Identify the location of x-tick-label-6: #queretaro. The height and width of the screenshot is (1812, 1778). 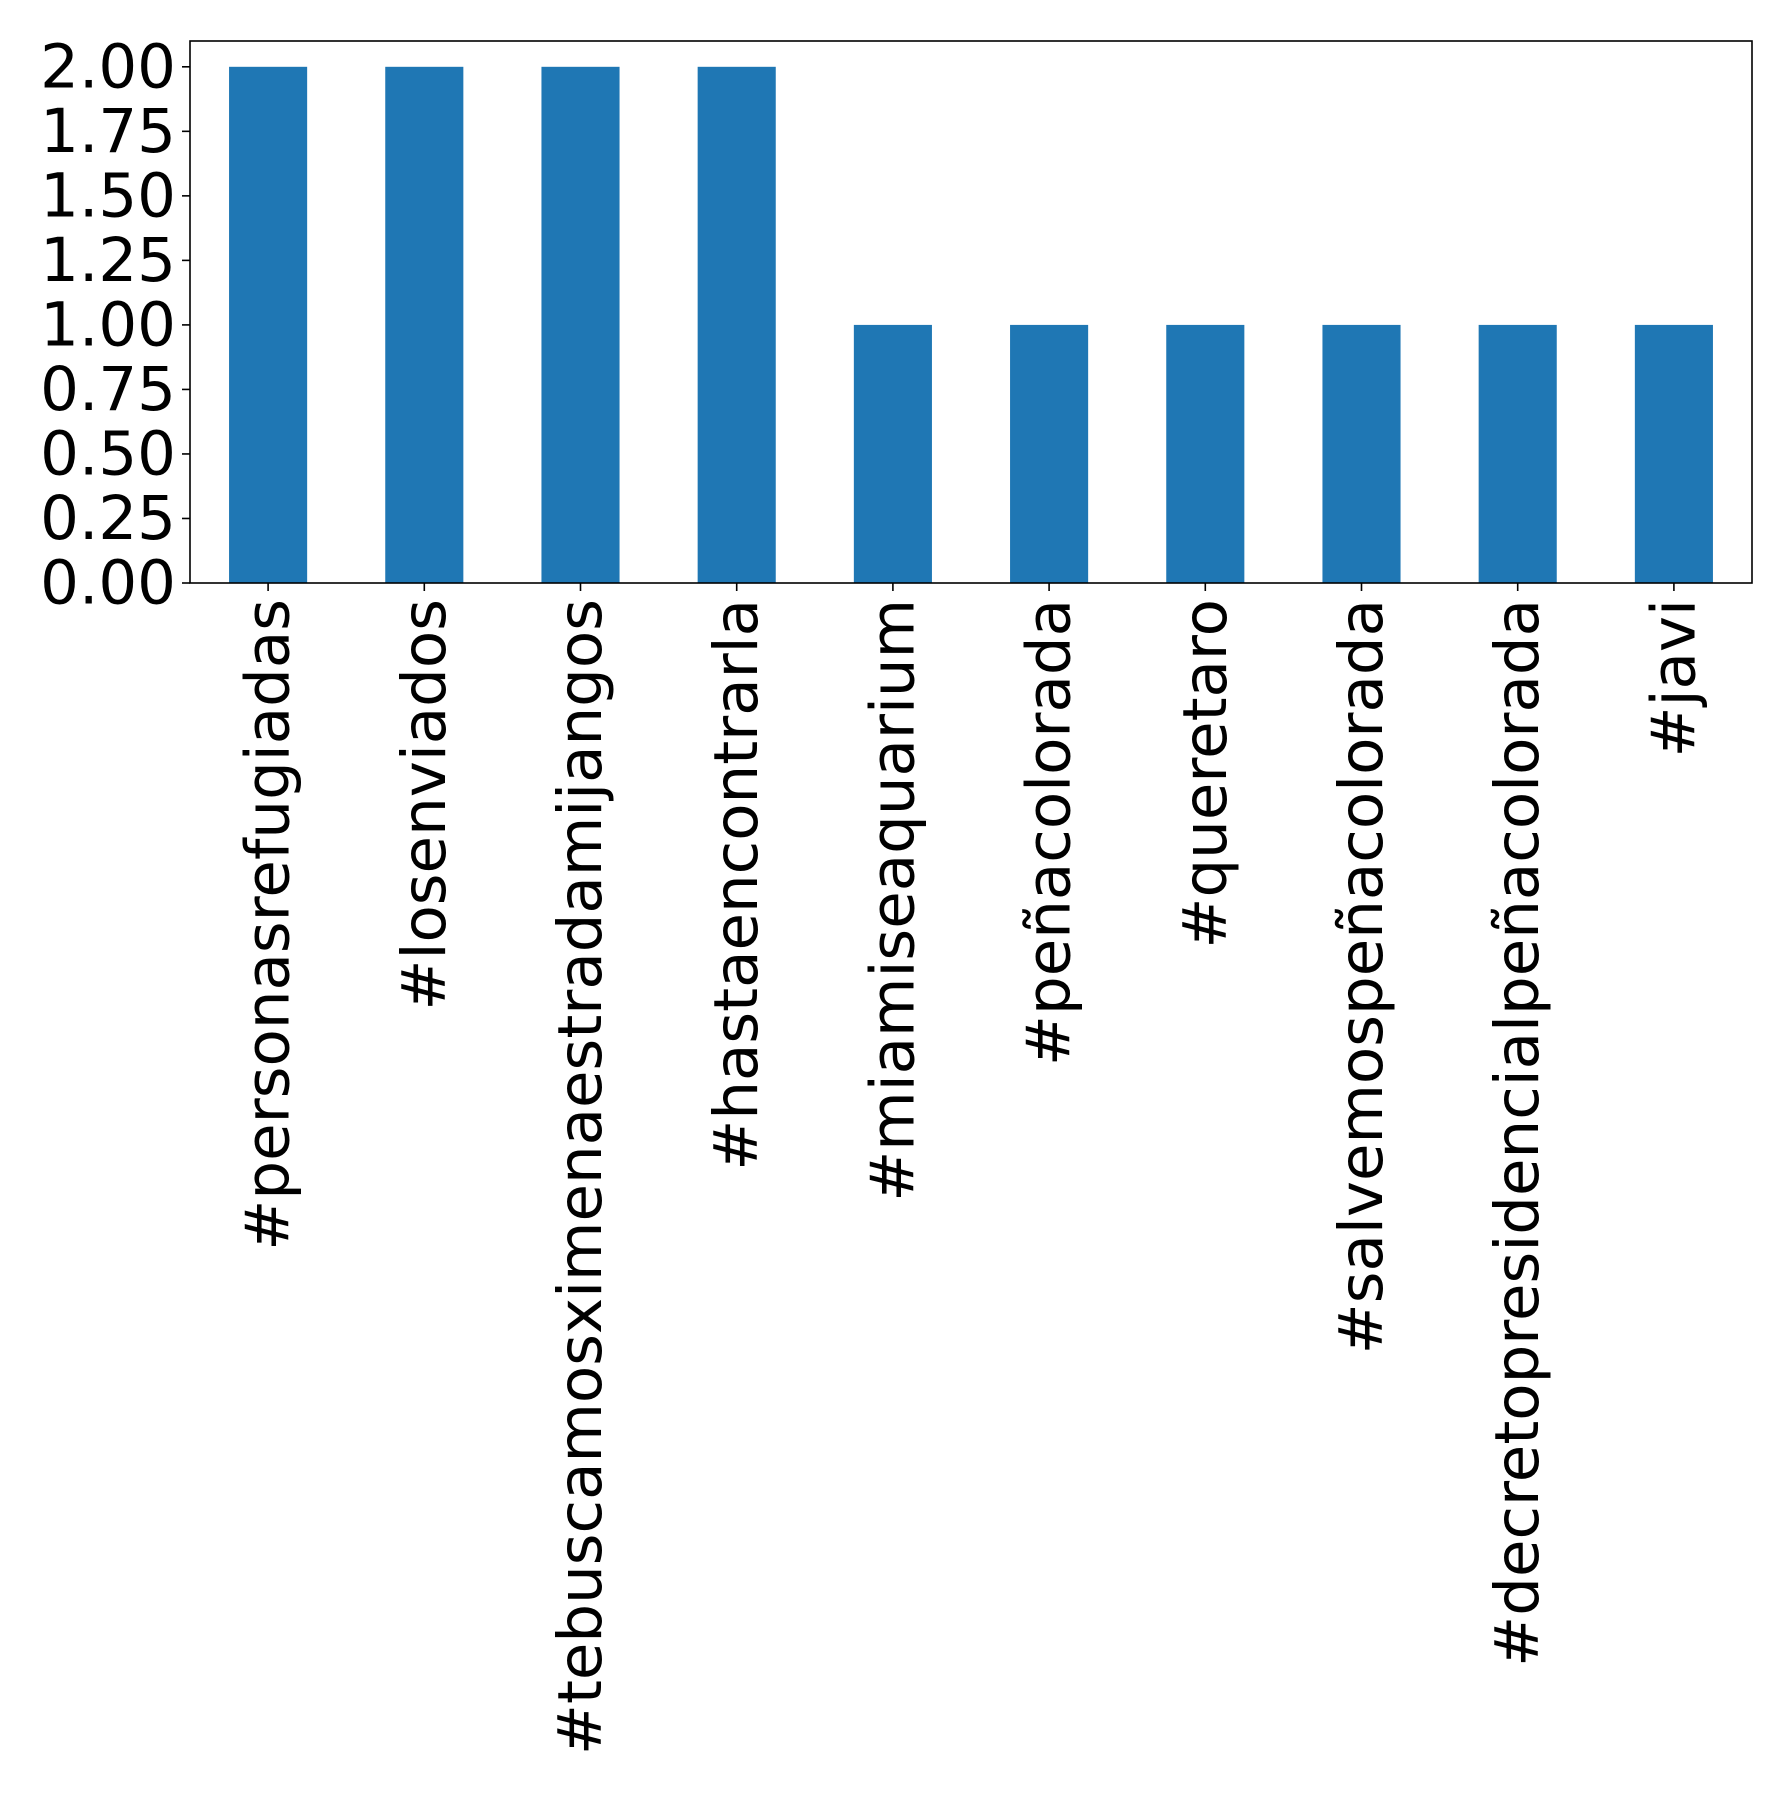
(1205, 774).